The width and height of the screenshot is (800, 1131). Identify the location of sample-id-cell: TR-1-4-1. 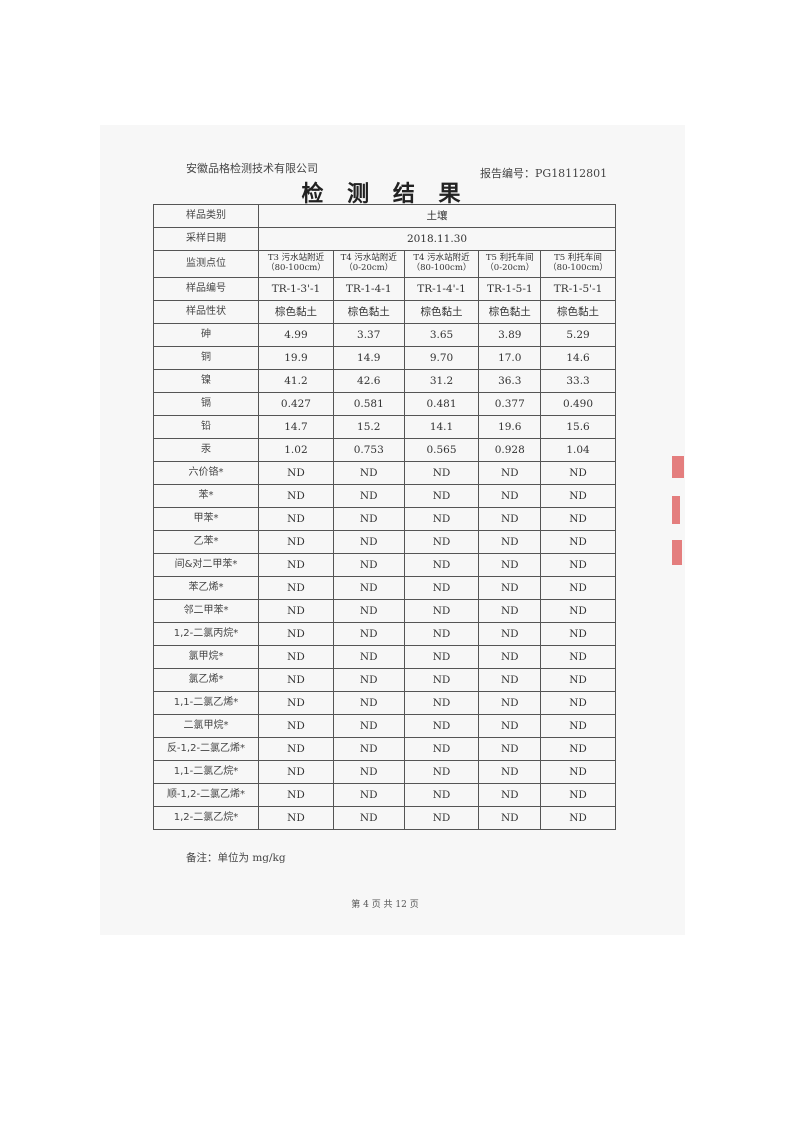
(368, 289).